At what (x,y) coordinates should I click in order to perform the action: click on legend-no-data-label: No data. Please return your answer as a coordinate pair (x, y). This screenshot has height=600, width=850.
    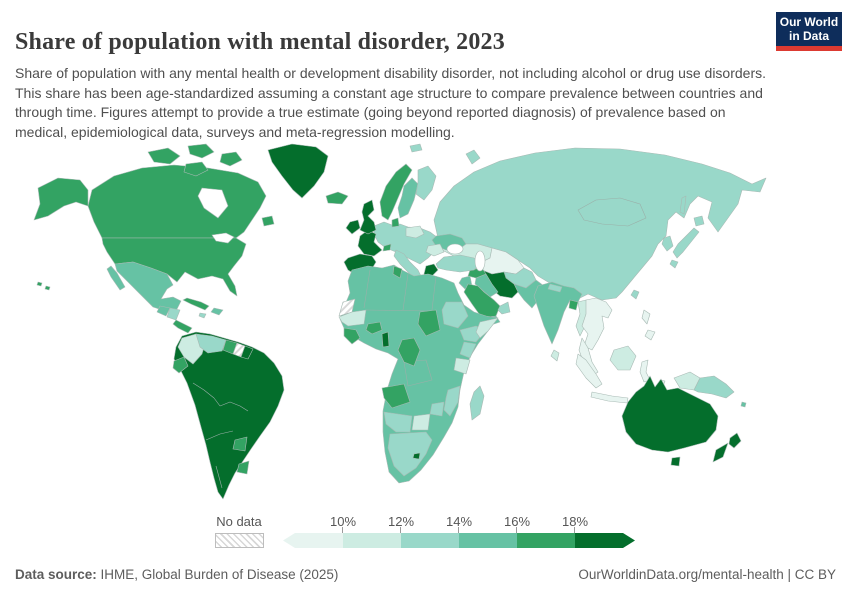
    Looking at the image, I should click on (239, 521).